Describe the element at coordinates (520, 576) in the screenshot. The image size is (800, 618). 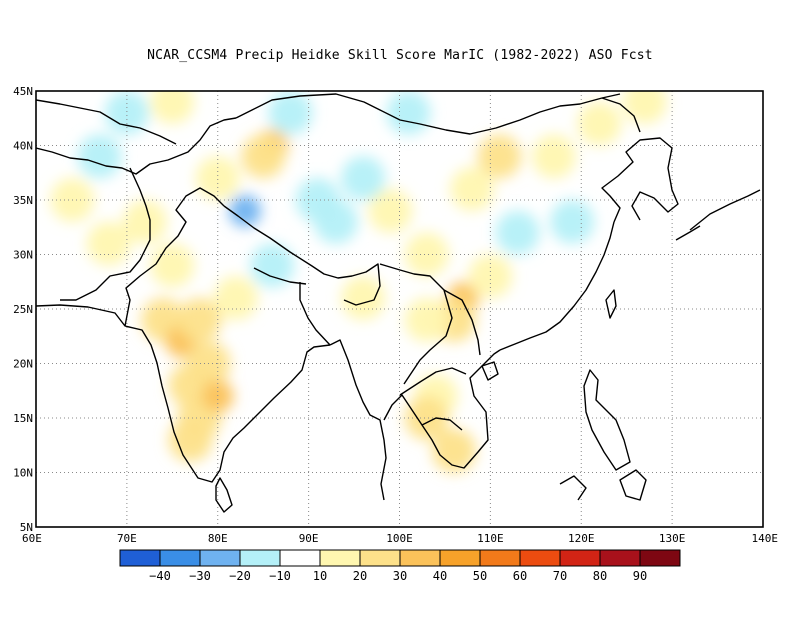
I see `colorbar-label: 60` at that location.